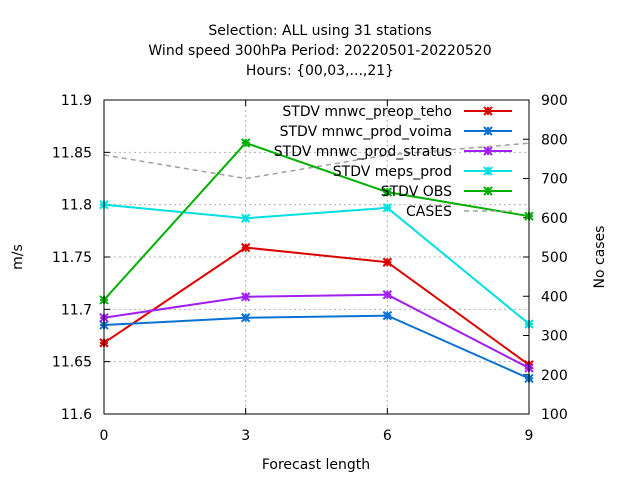  What do you see at coordinates (600, 257) in the screenshot?
I see `y2-axis-label: No cases` at bounding box center [600, 257].